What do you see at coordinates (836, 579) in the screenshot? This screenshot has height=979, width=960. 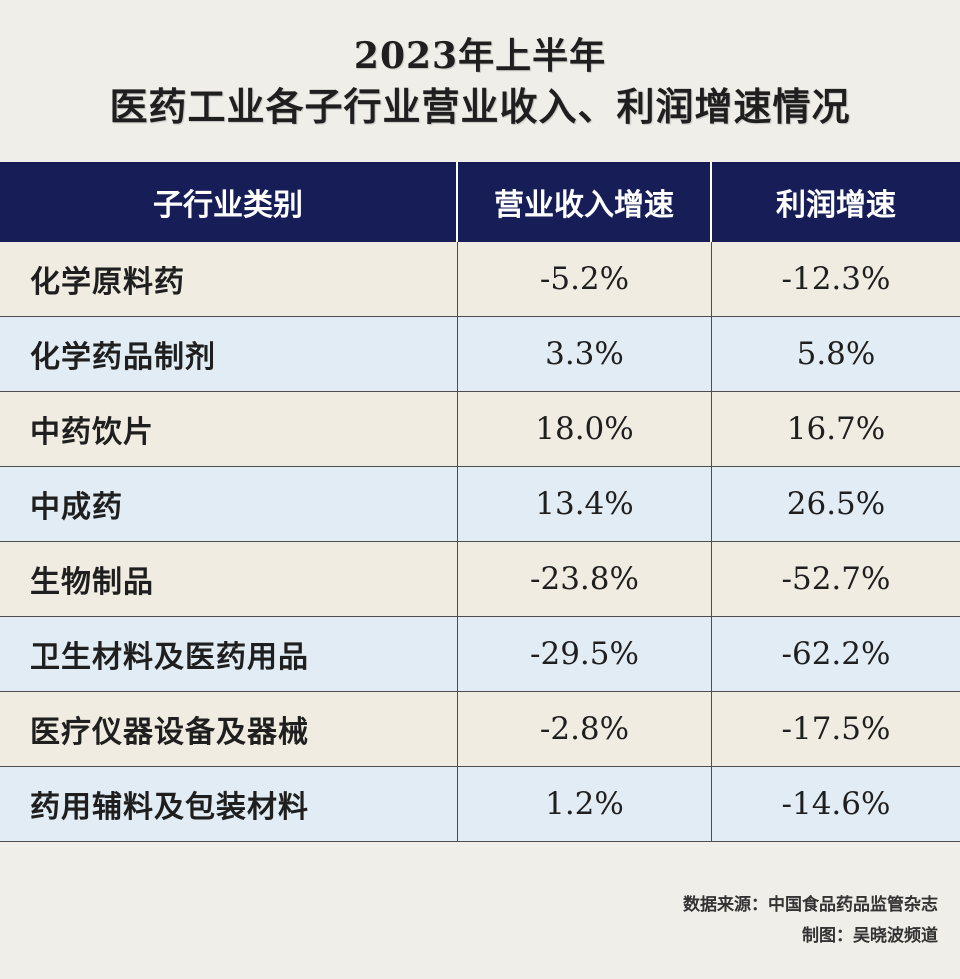 I see `profit-growth-cell: -52.7%` at bounding box center [836, 579].